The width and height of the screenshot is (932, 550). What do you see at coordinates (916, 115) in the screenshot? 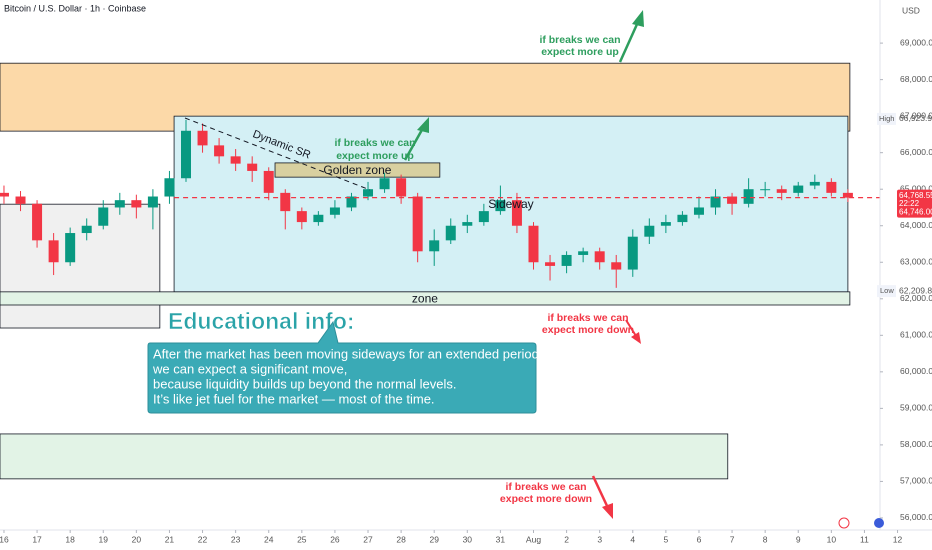
I see `y-tick-label: 67,000.00` at bounding box center [916, 115].